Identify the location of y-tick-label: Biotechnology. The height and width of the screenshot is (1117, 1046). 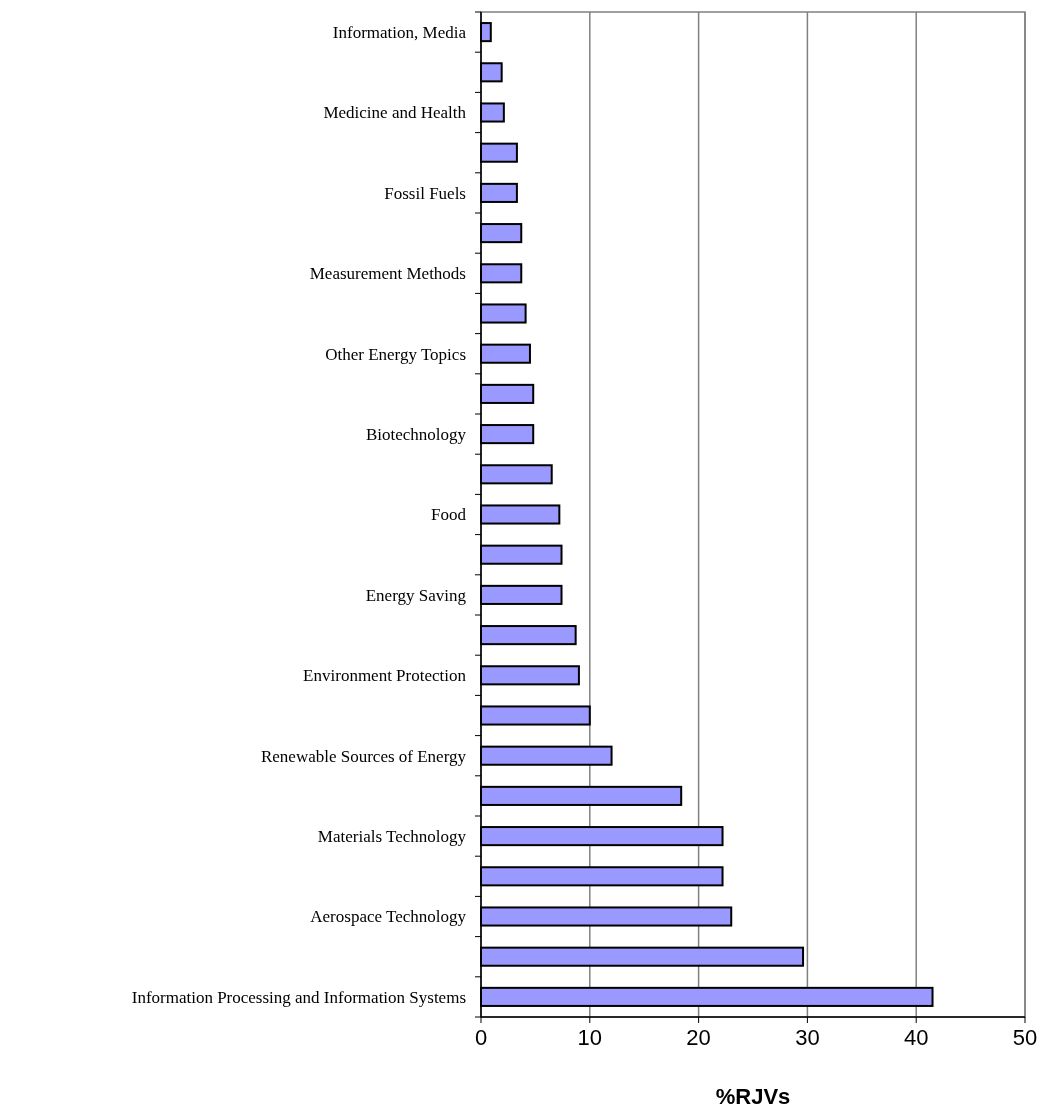
(416, 435).